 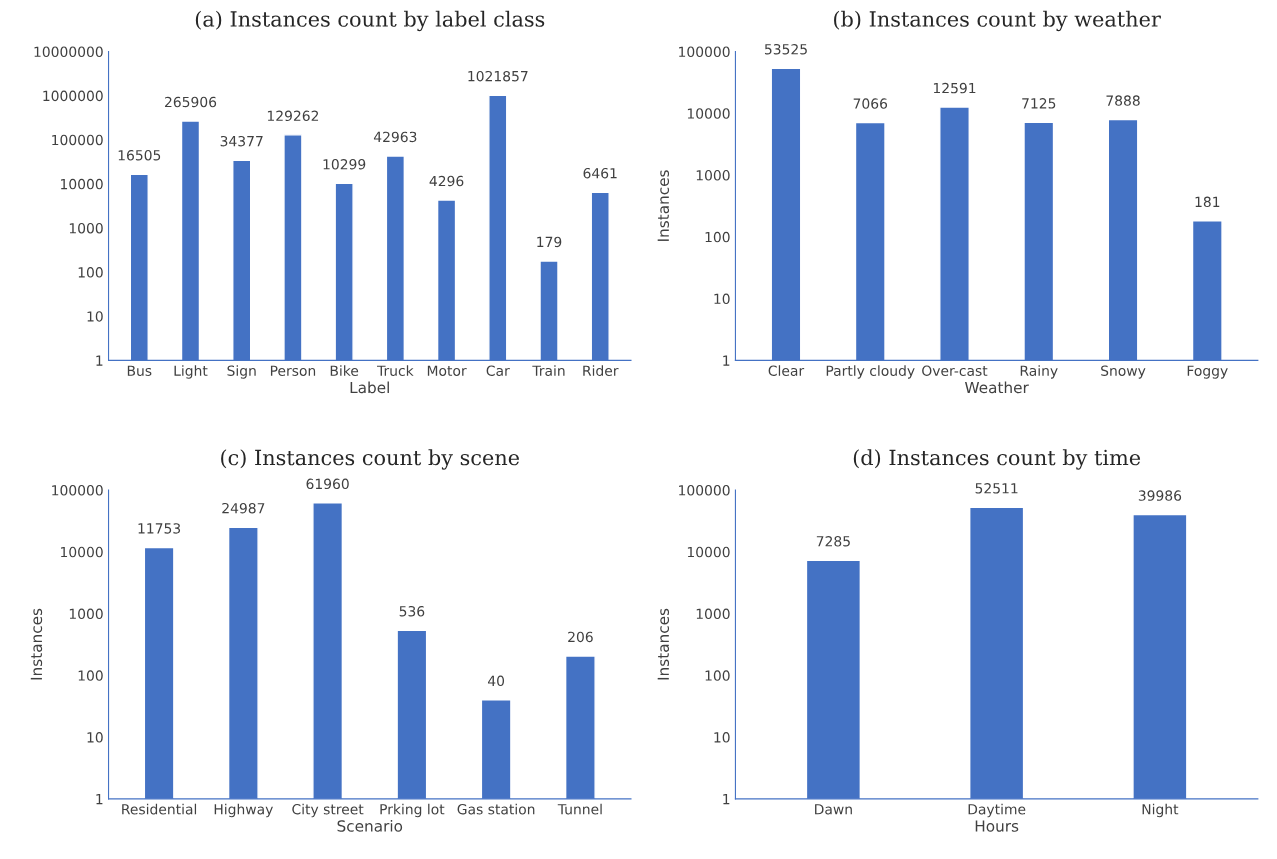 What do you see at coordinates (600, 173) in the screenshot?
I see `data-label: 6461` at bounding box center [600, 173].